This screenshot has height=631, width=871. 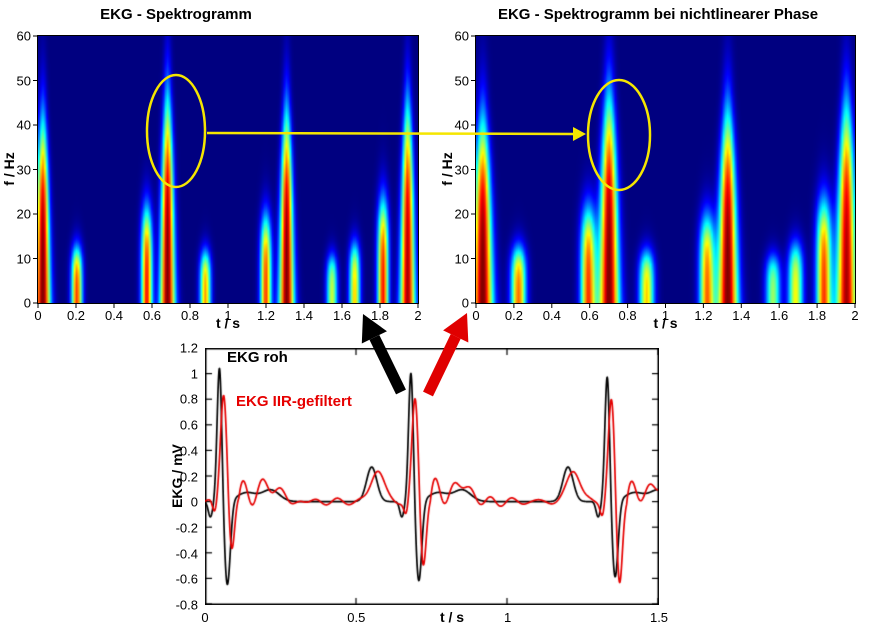 I want to click on spectrogram-right-ylabel: f / Hz, so click(x=447, y=169).